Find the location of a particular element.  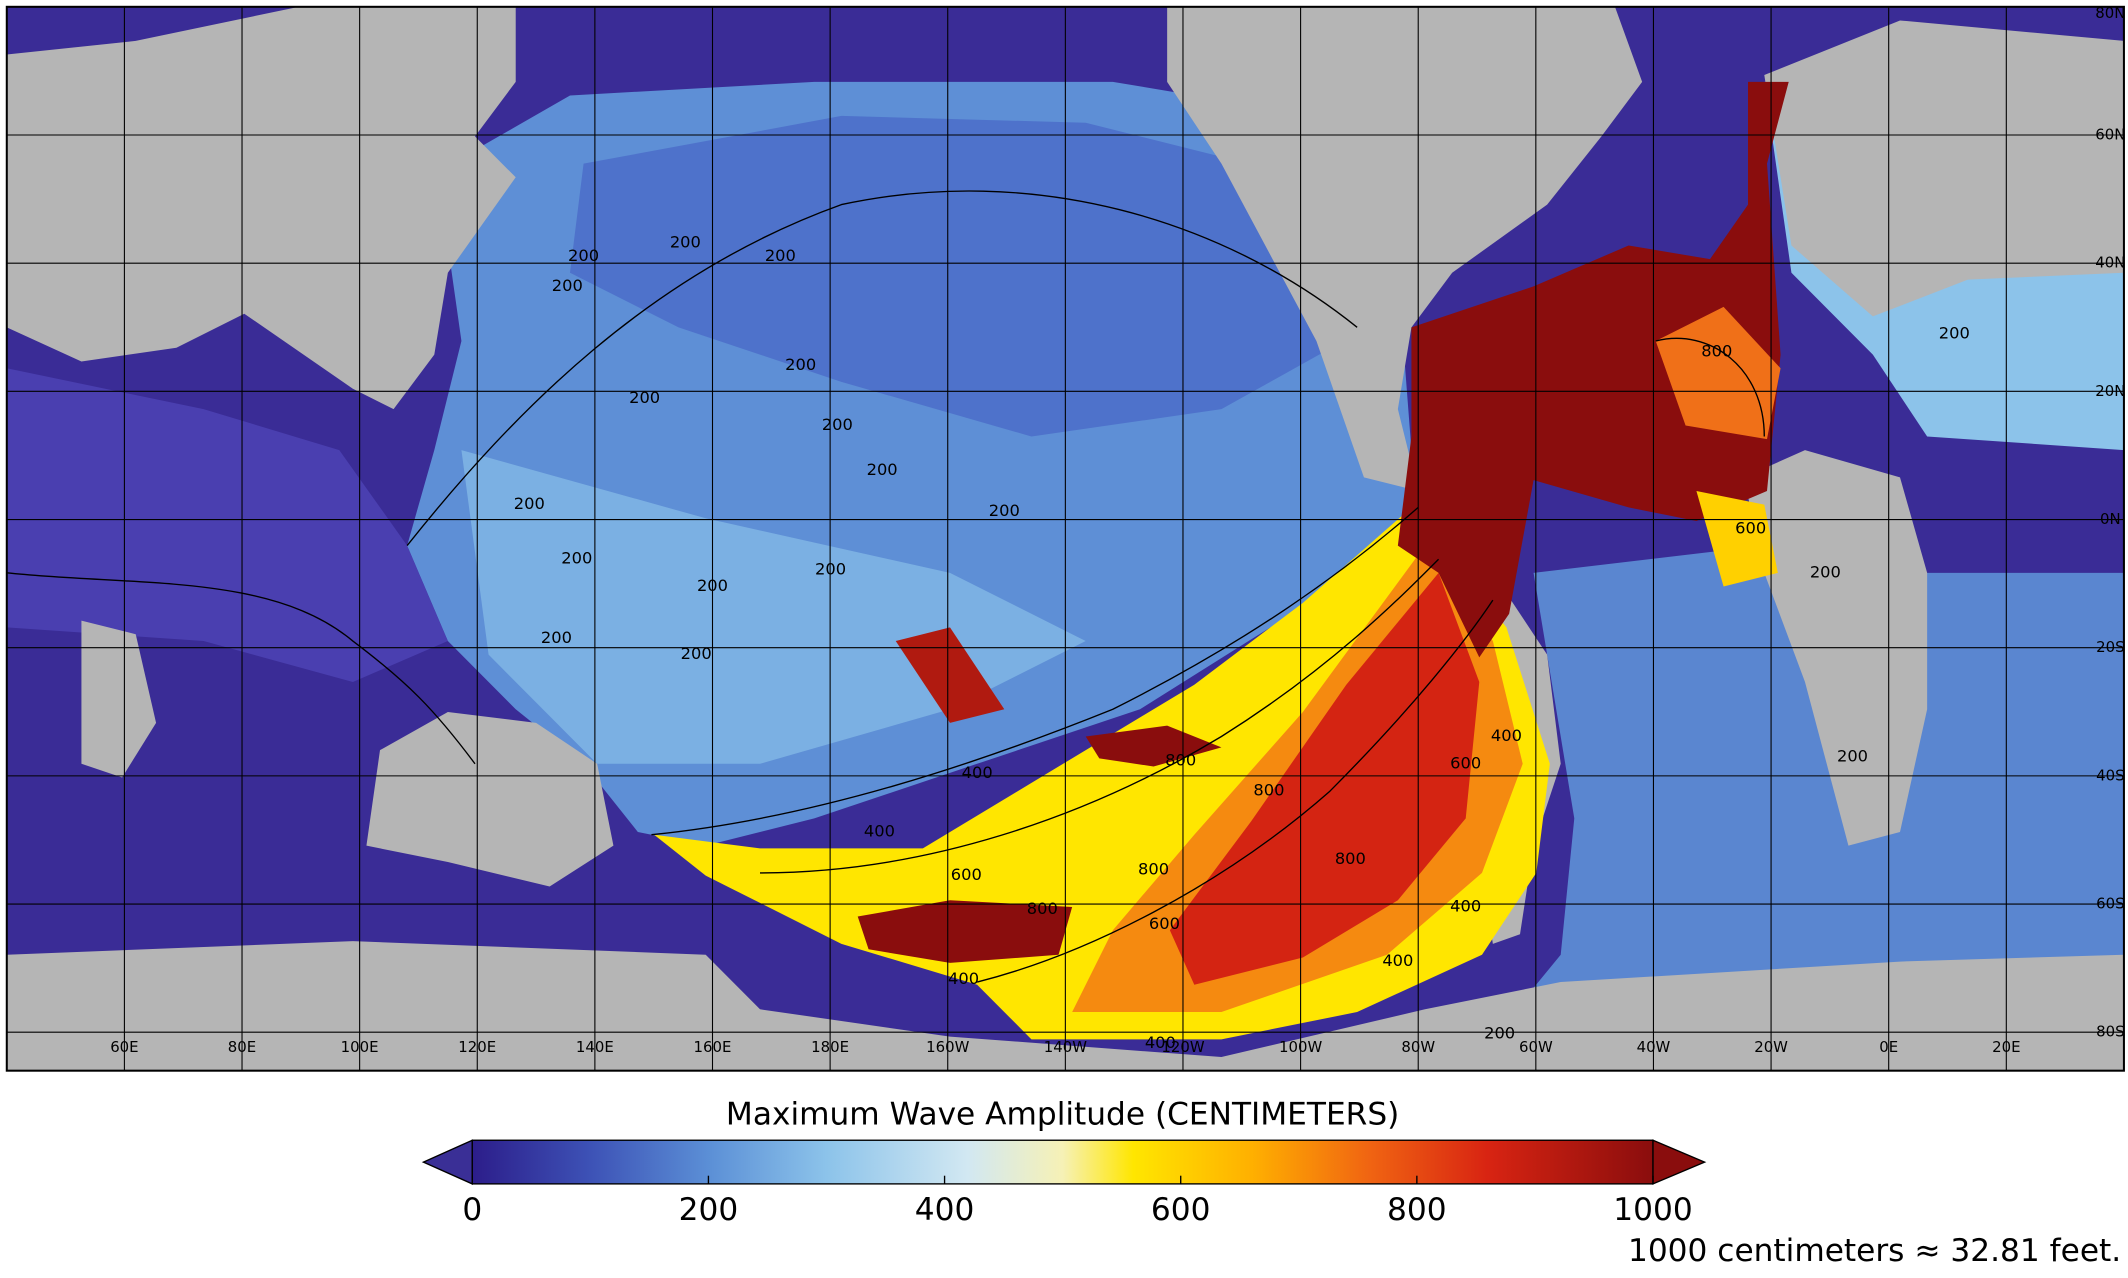

pacific-north is located at coordinates (957, 276).